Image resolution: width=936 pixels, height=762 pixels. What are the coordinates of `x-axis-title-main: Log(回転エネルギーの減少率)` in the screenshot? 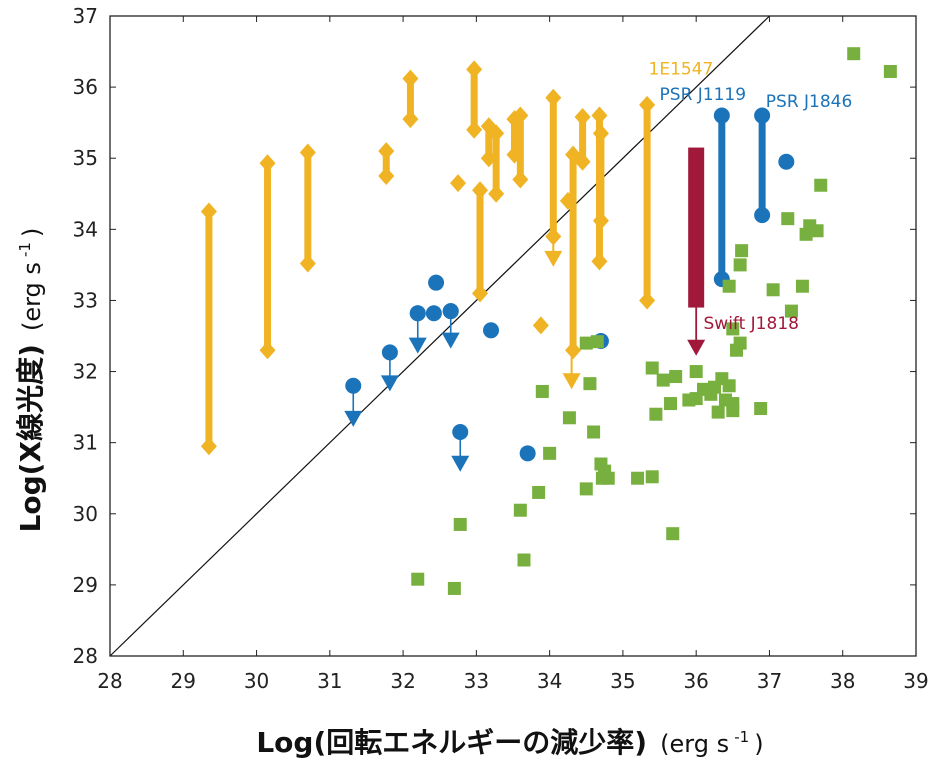 It's located at (451, 742).